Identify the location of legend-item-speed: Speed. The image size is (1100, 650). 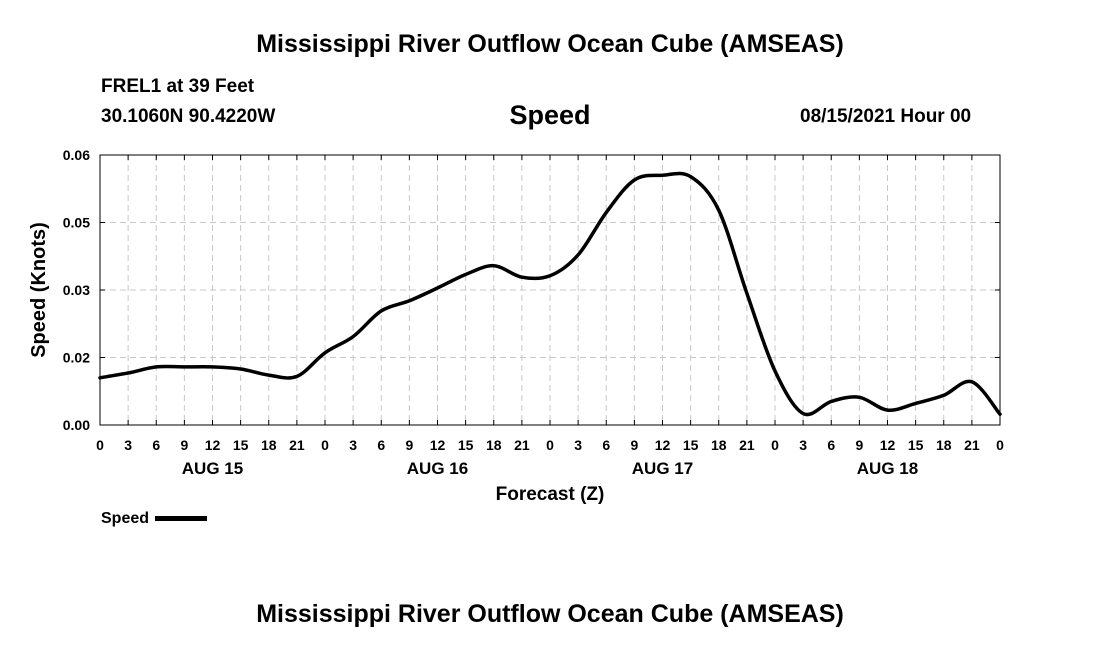
(154, 519).